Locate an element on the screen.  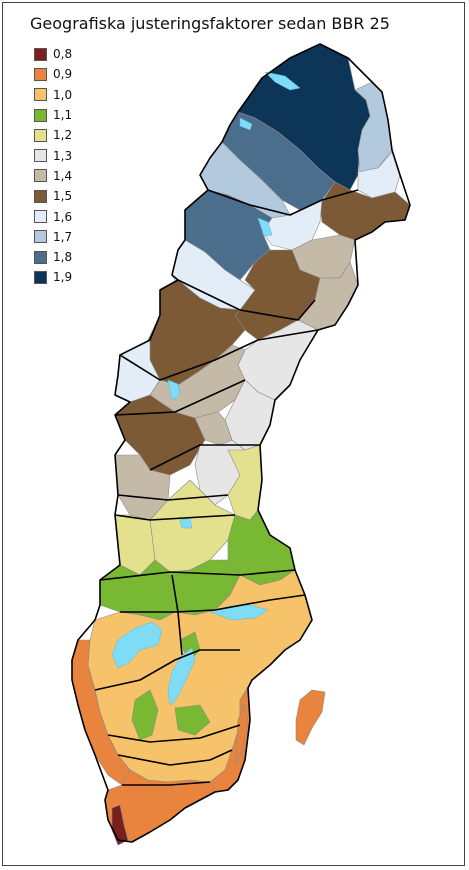
legend-item-8: 1,6 is located at coordinates (53, 216).